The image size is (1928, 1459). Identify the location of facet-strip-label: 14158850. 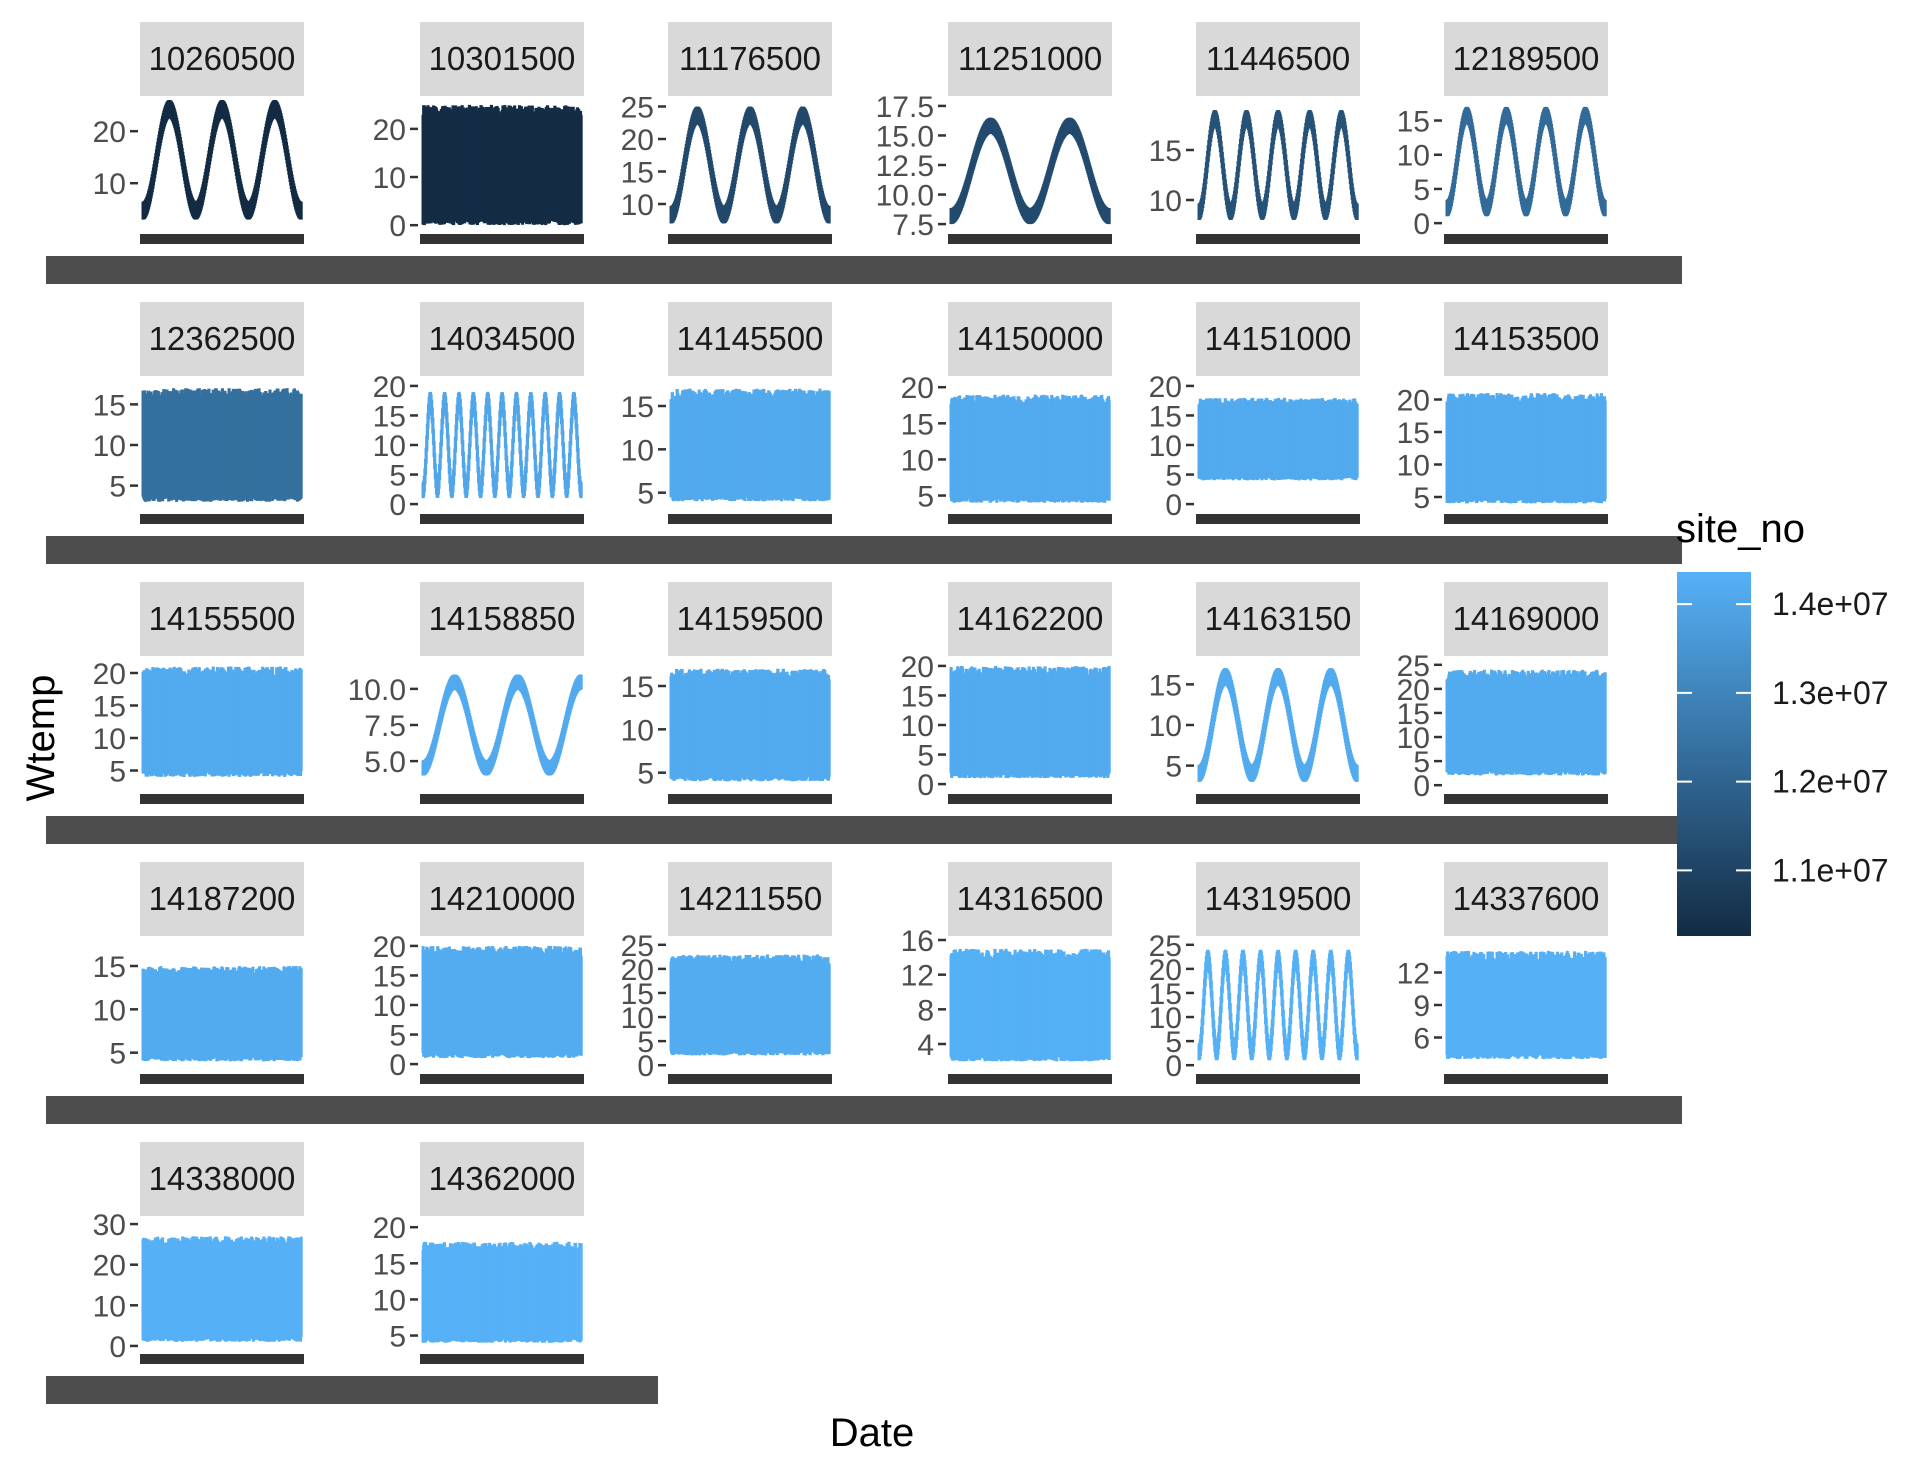
(502, 618).